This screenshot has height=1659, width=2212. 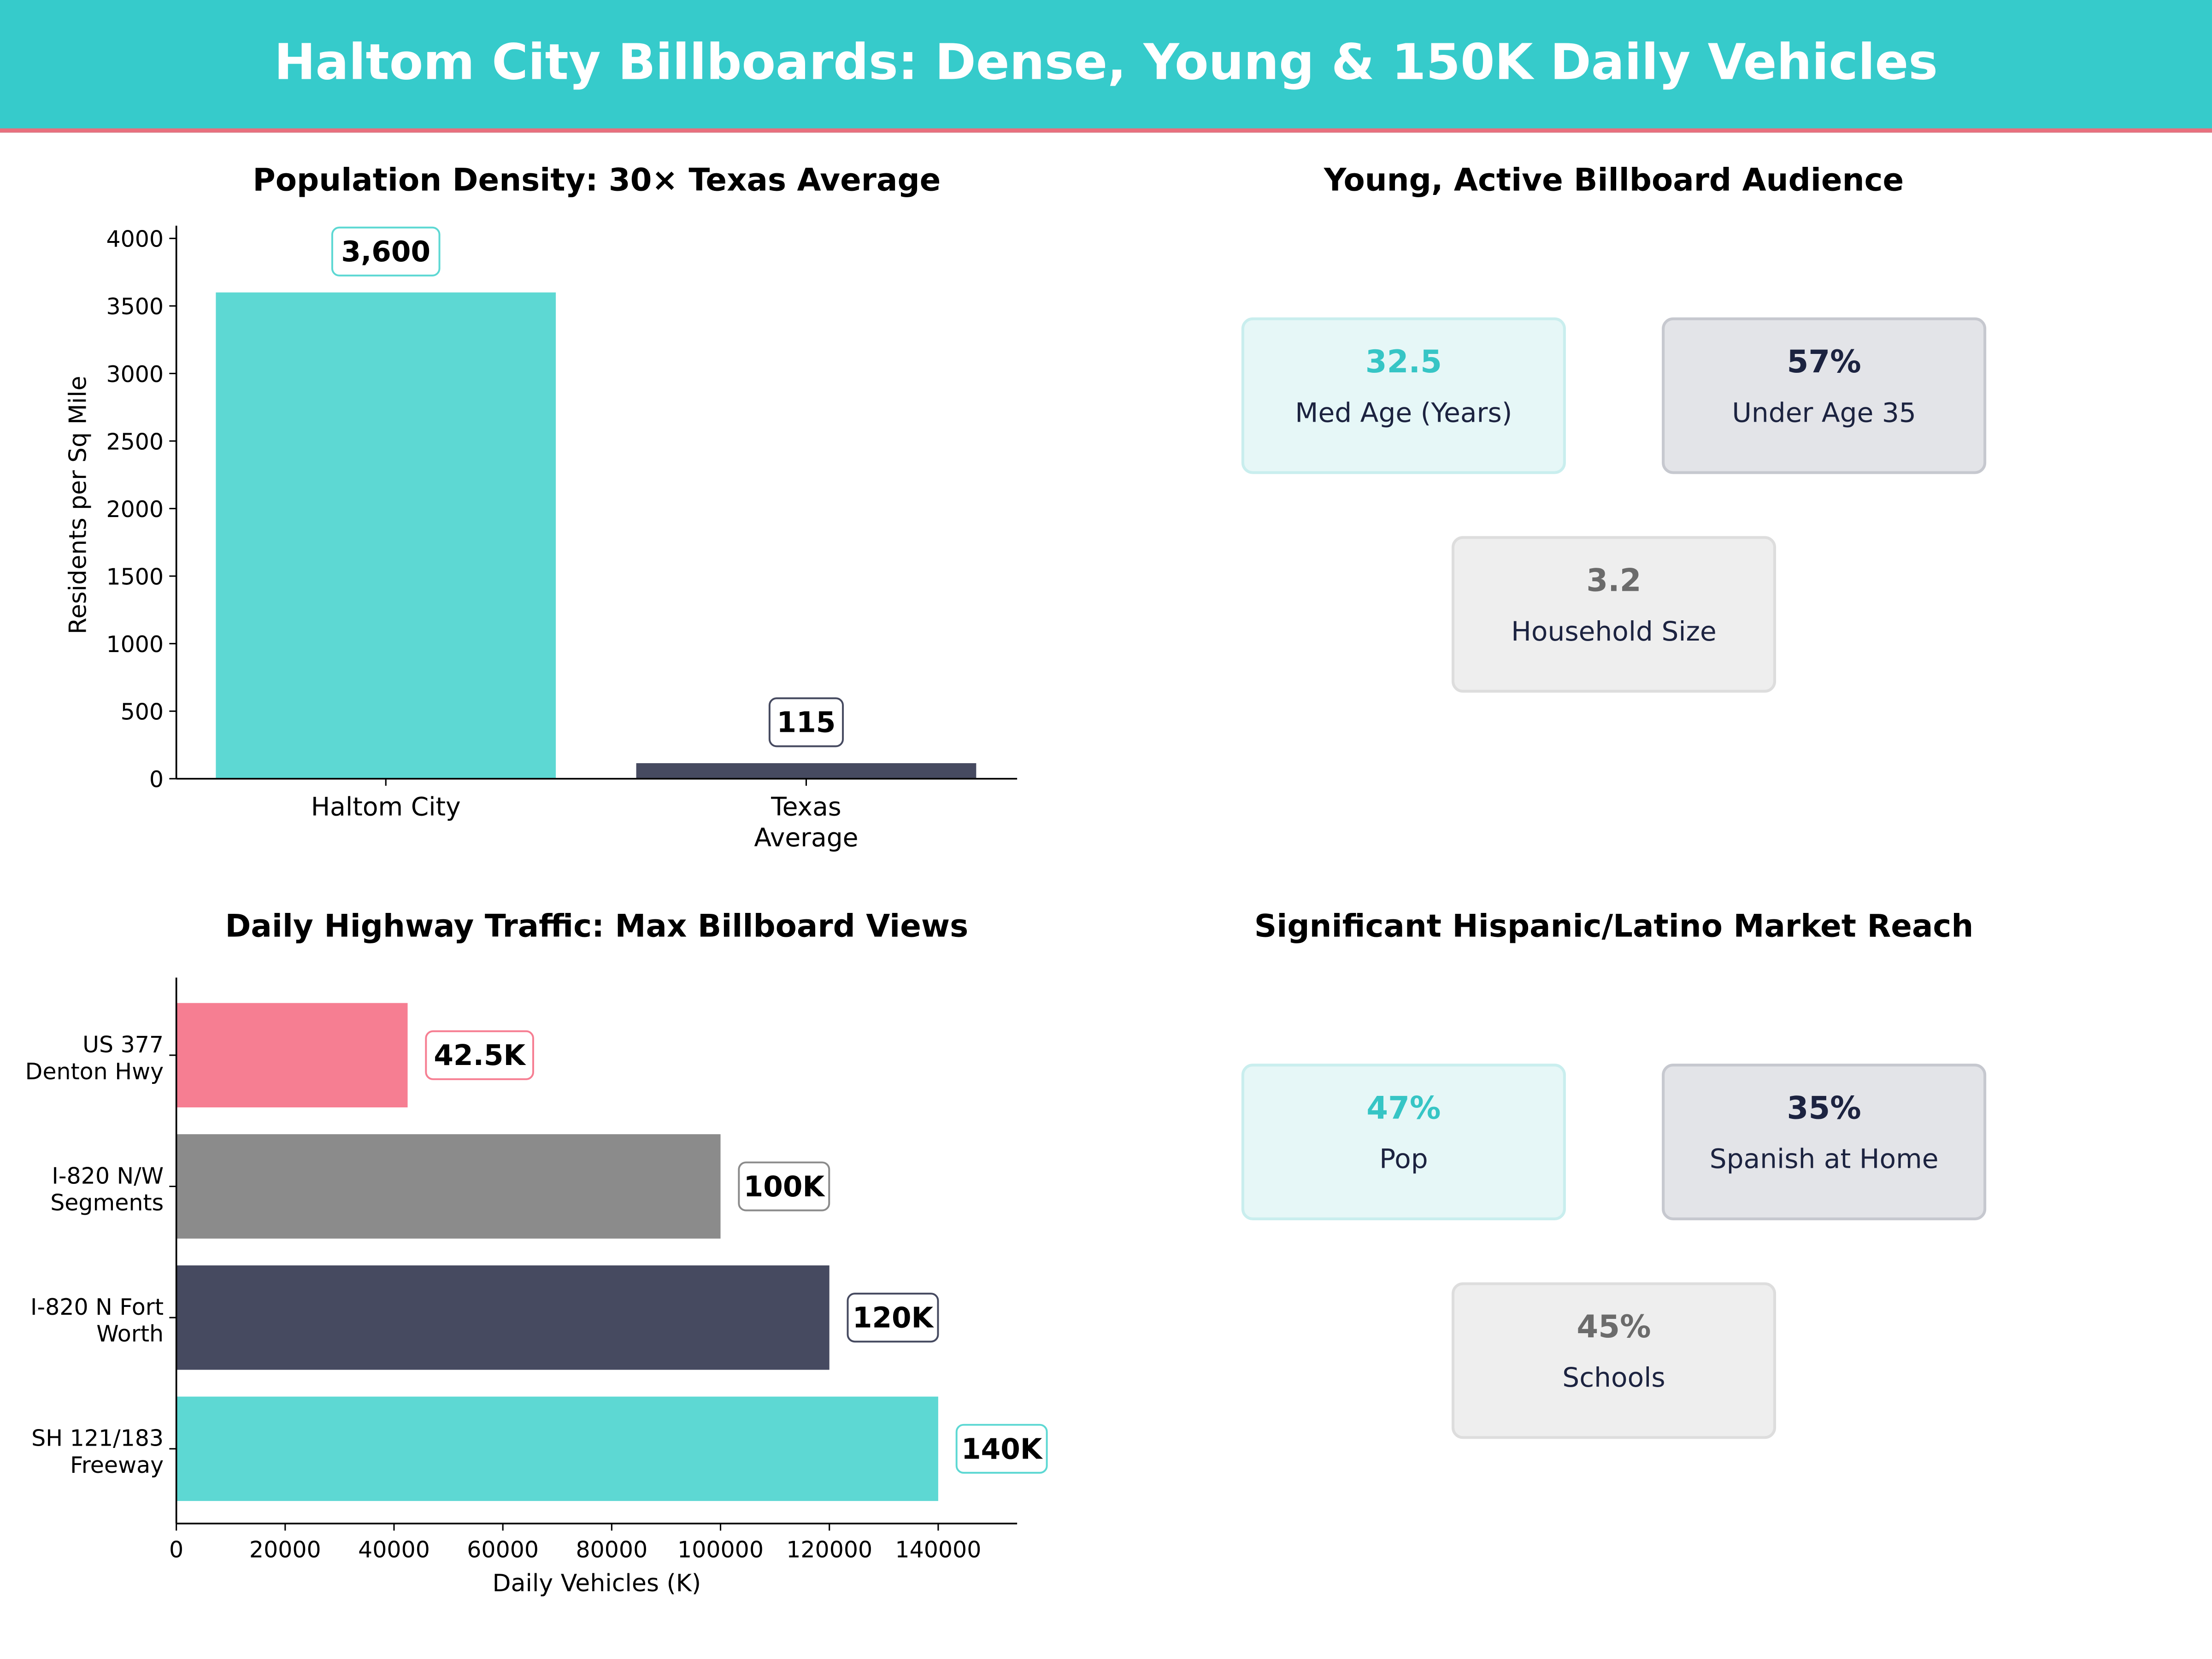 What do you see at coordinates (1403, 1142) in the screenshot?
I see `stat-card-hispanic-pop: 47% Pop` at bounding box center [1403, 1142].